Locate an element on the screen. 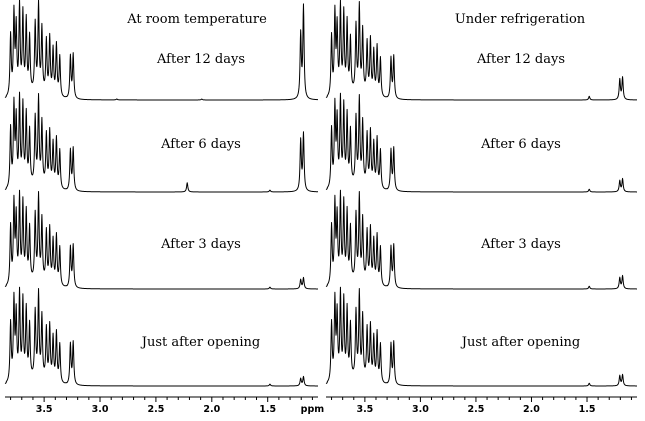 This screenshot has height=421, width=645. panel-title: At room temperature is located at coordinates (196, 19).